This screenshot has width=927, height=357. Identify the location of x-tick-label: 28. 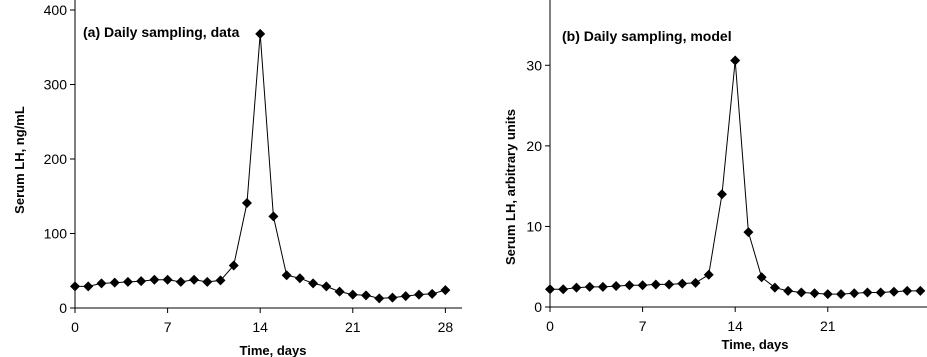
(446, 327).